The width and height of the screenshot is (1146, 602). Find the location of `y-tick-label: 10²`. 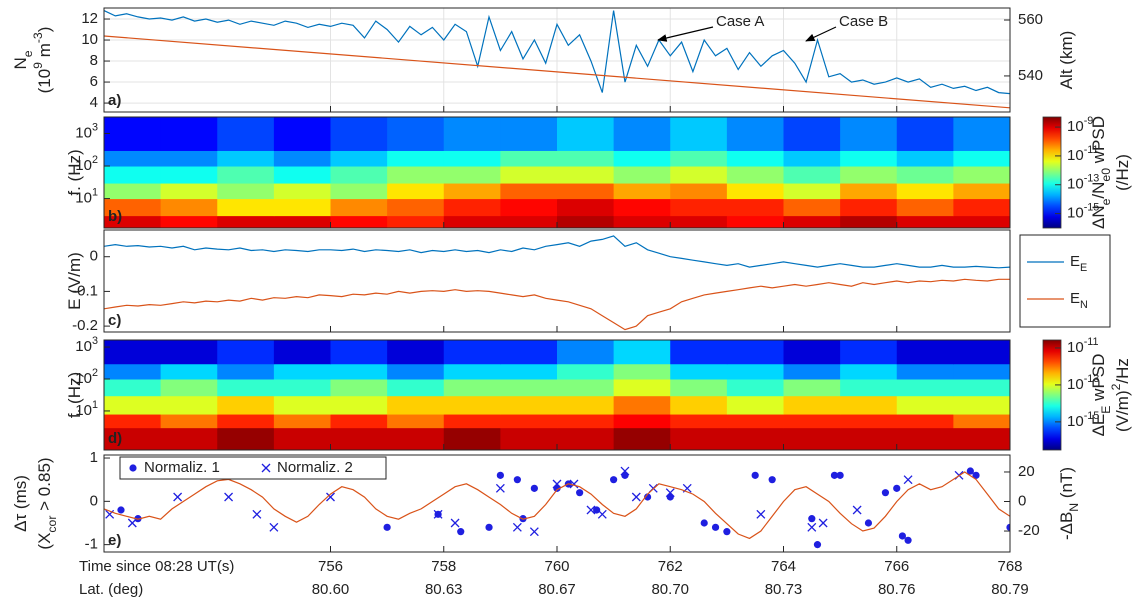

y-tick-label: 10² is located at coordinates (86, 164).